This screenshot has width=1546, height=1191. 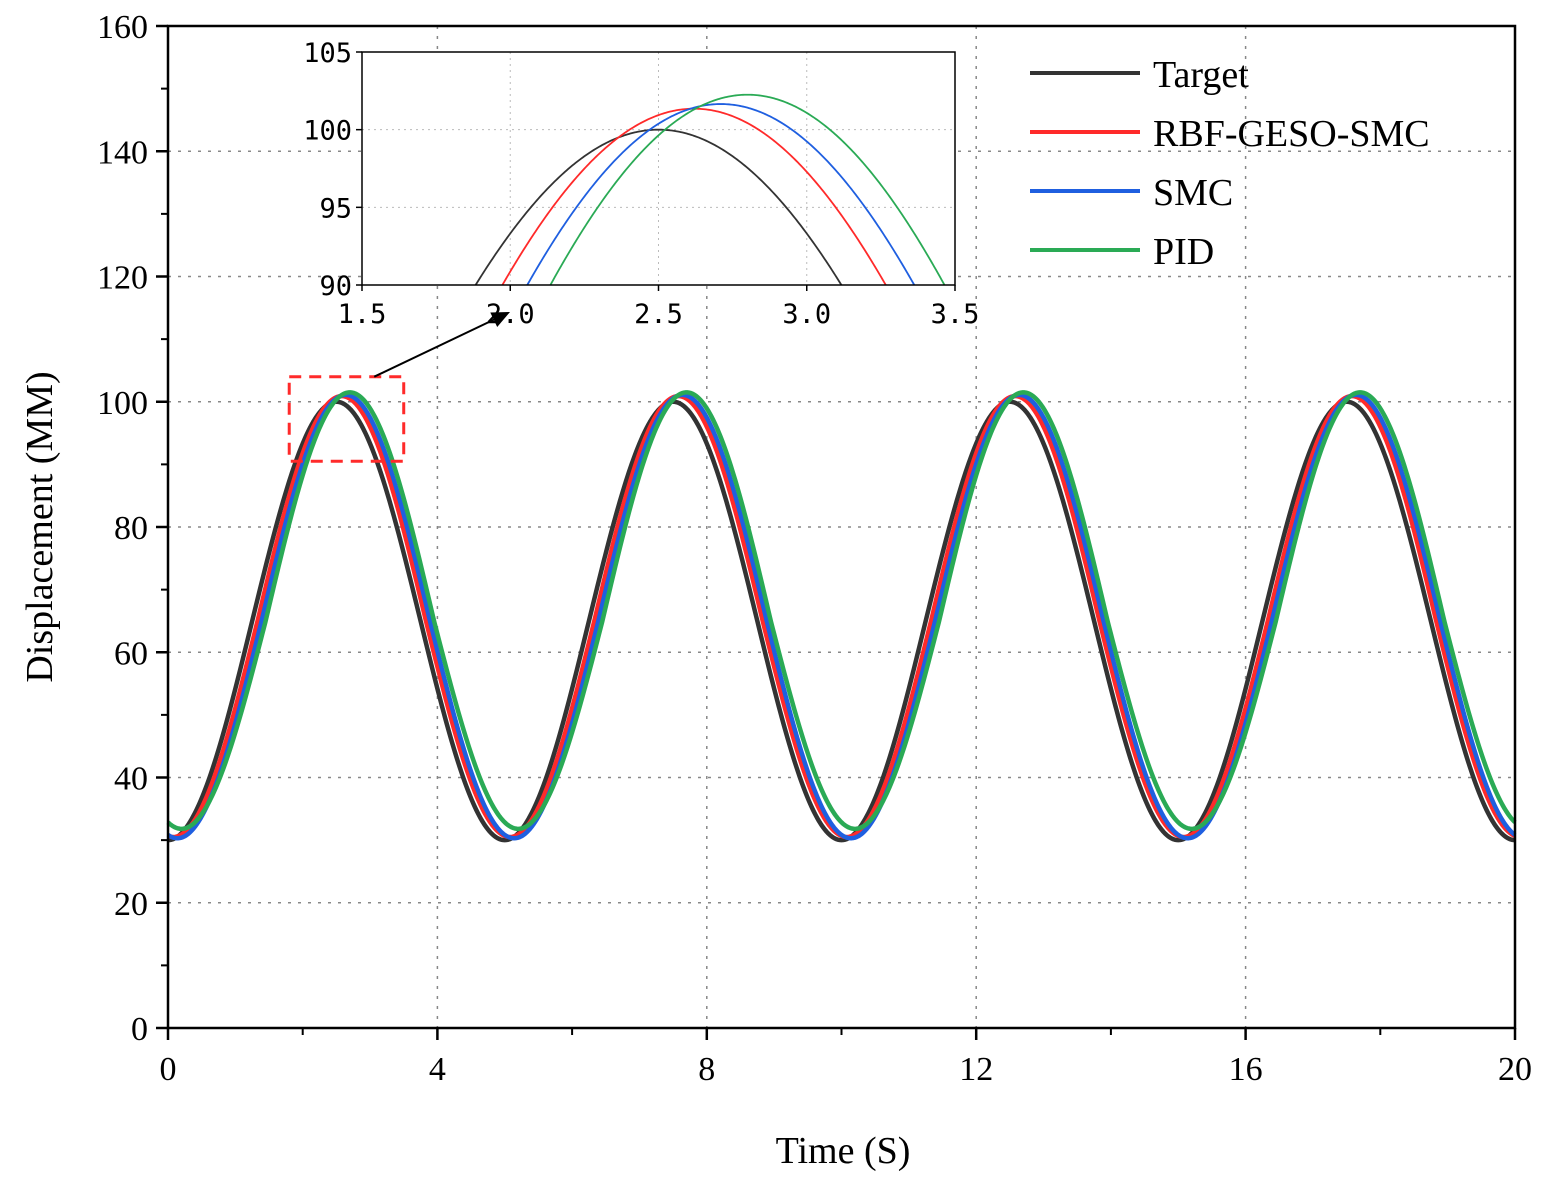 What do you see at coordinates (1139, 75) in the screenshot?
I see `legend-item-target: Target` at bounding box center [1139, 75].